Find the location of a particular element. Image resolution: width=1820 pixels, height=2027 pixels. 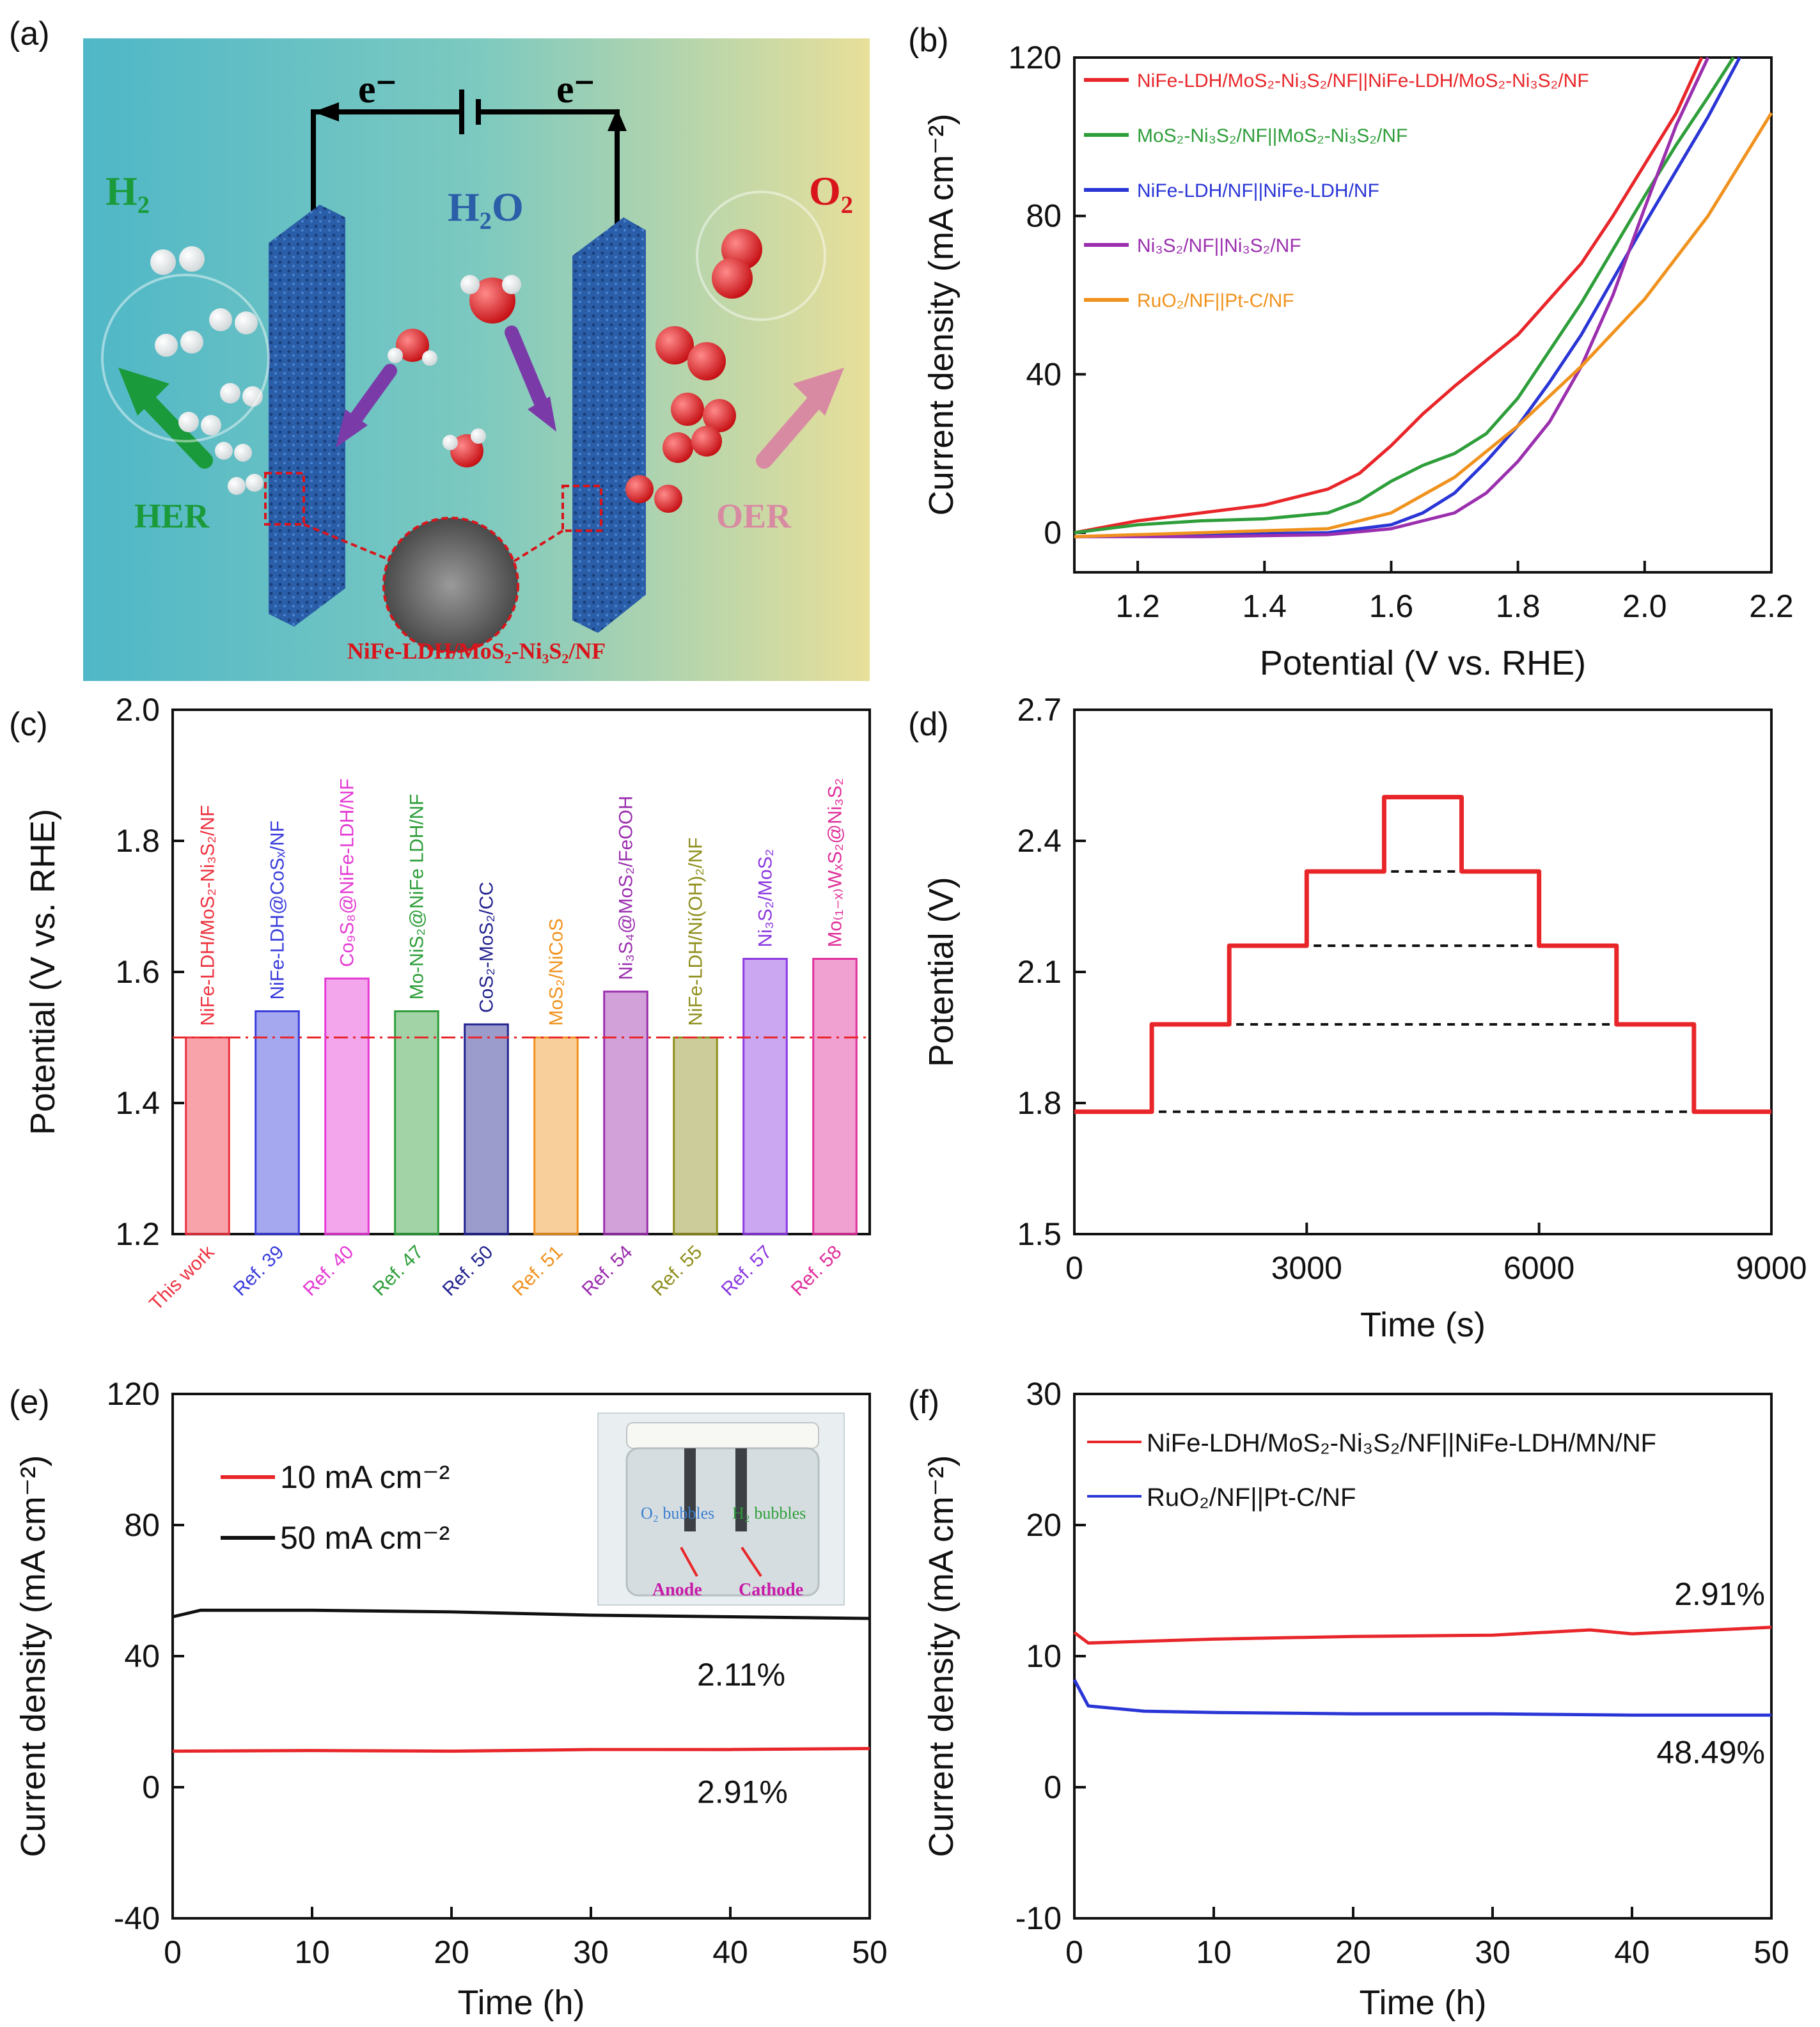

o2-label: O₂ is located at coordinates (831, 191).